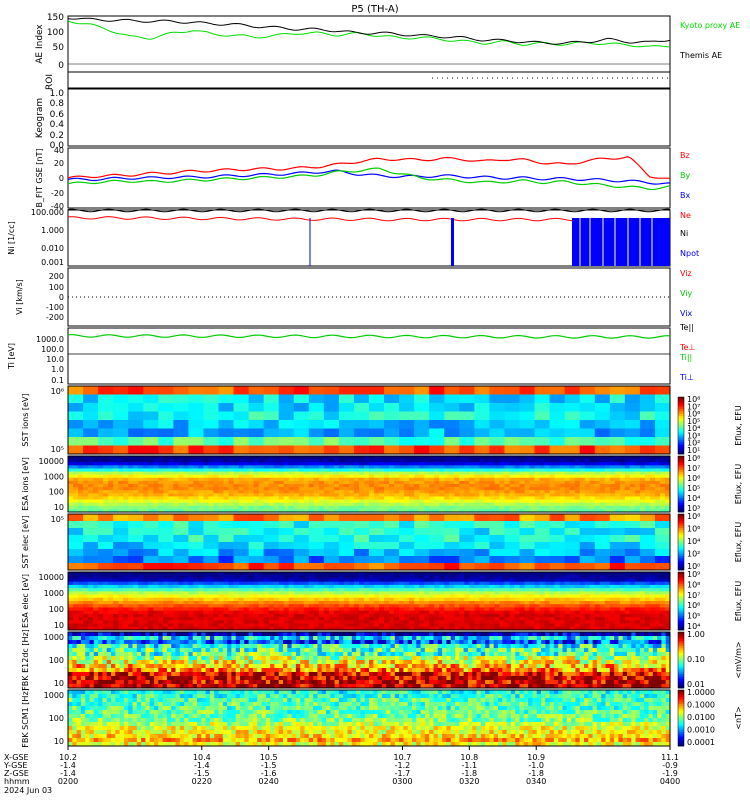  Describe the element at coordinates (369, 44) in the screenshot. I see `ae-frame` at that location.